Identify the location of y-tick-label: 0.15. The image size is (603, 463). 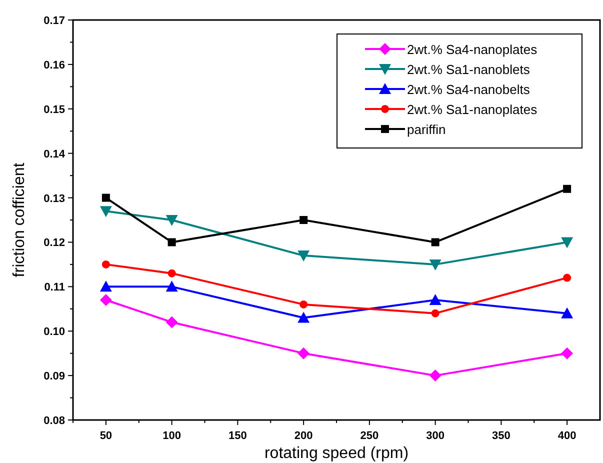
(54, 110).